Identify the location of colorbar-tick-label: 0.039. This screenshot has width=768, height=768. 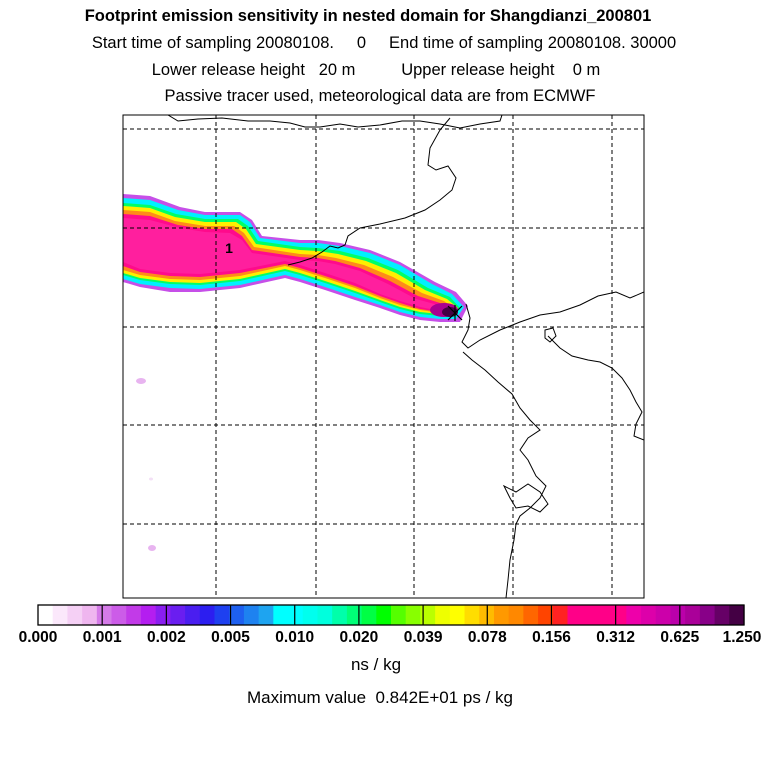
(423, 637).